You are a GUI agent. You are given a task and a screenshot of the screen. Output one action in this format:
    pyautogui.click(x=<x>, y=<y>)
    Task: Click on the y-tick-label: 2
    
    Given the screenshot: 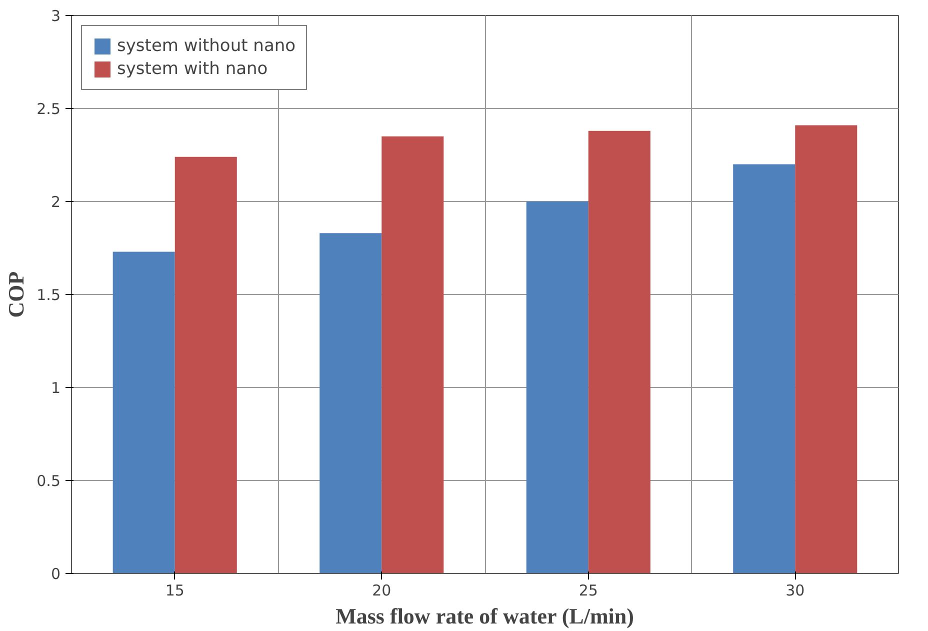 What is the action you would take?
    pyautogui.click(x=55, y=202)
    